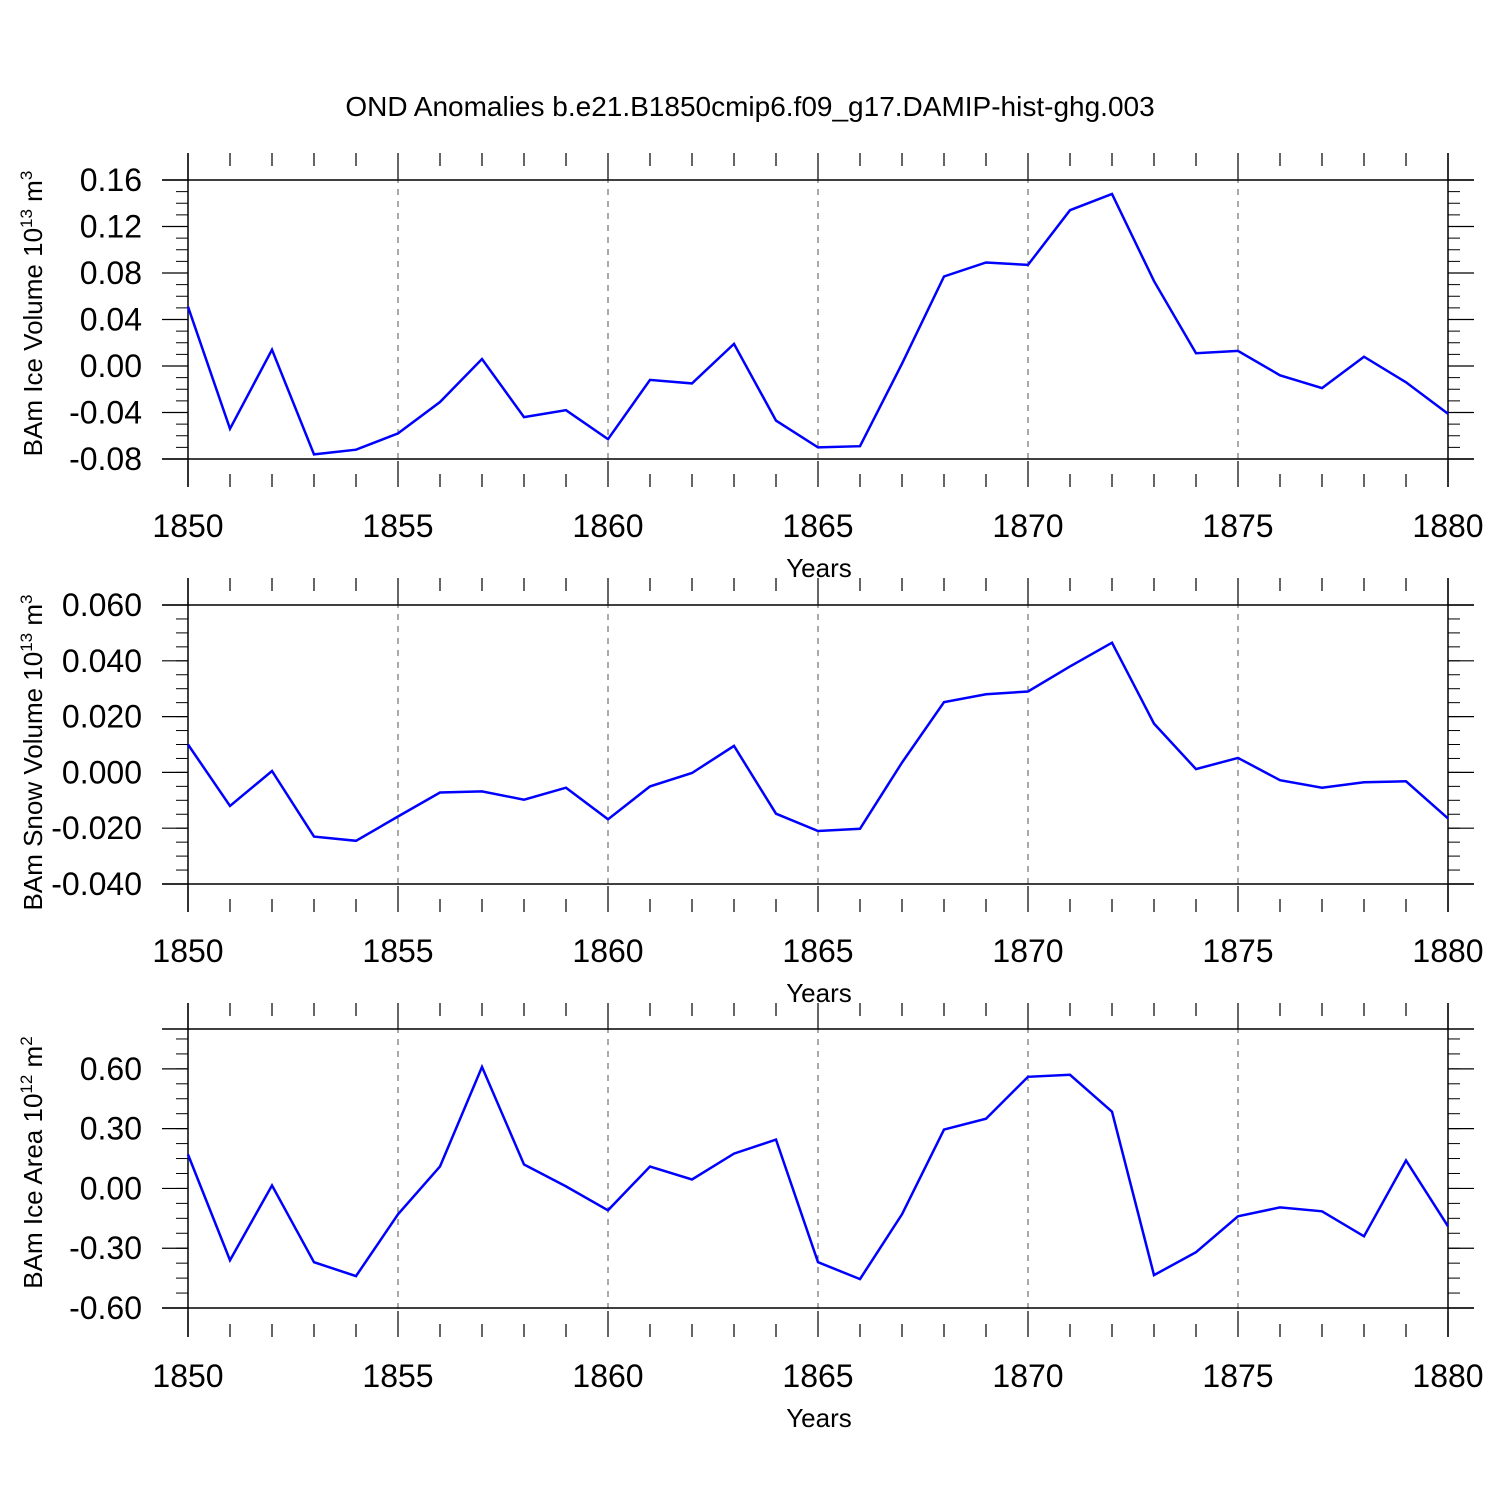  Describe the element at coordinates (111, 1129) in the screenshot. I see `y-tick-label: 0.30` at that location.